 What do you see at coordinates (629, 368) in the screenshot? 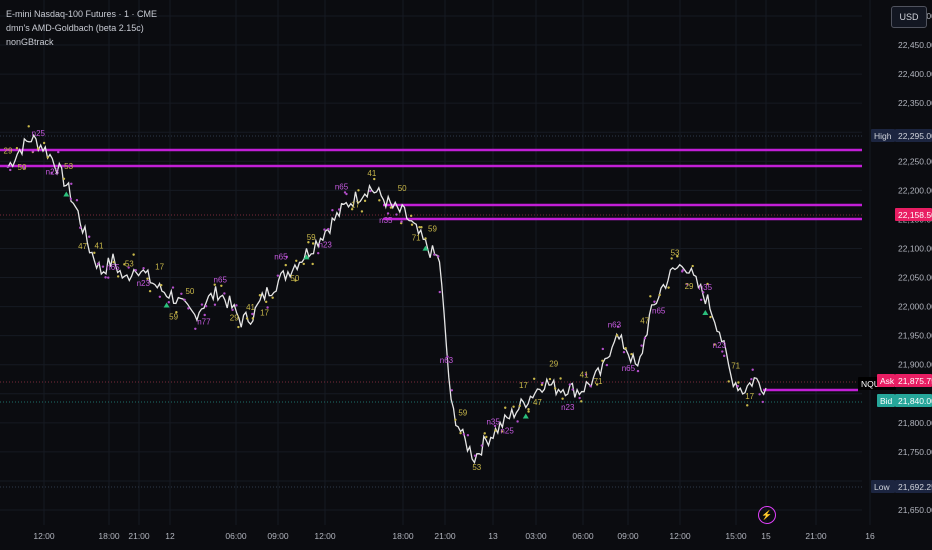
I see `pattern-label: n65` at bounding box center [629, 368].